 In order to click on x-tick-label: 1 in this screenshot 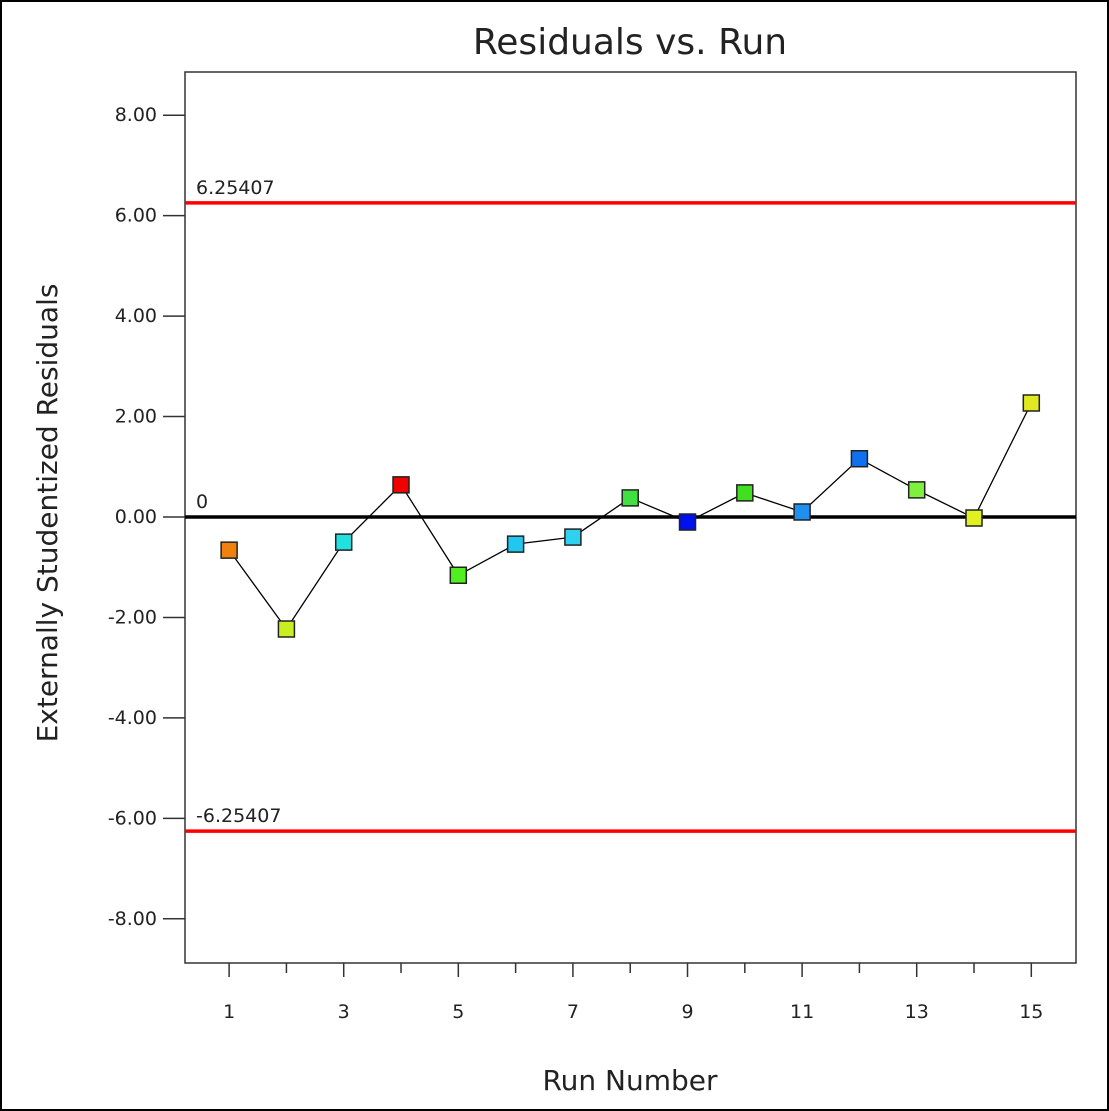, I will do `click(229, 1012)`.